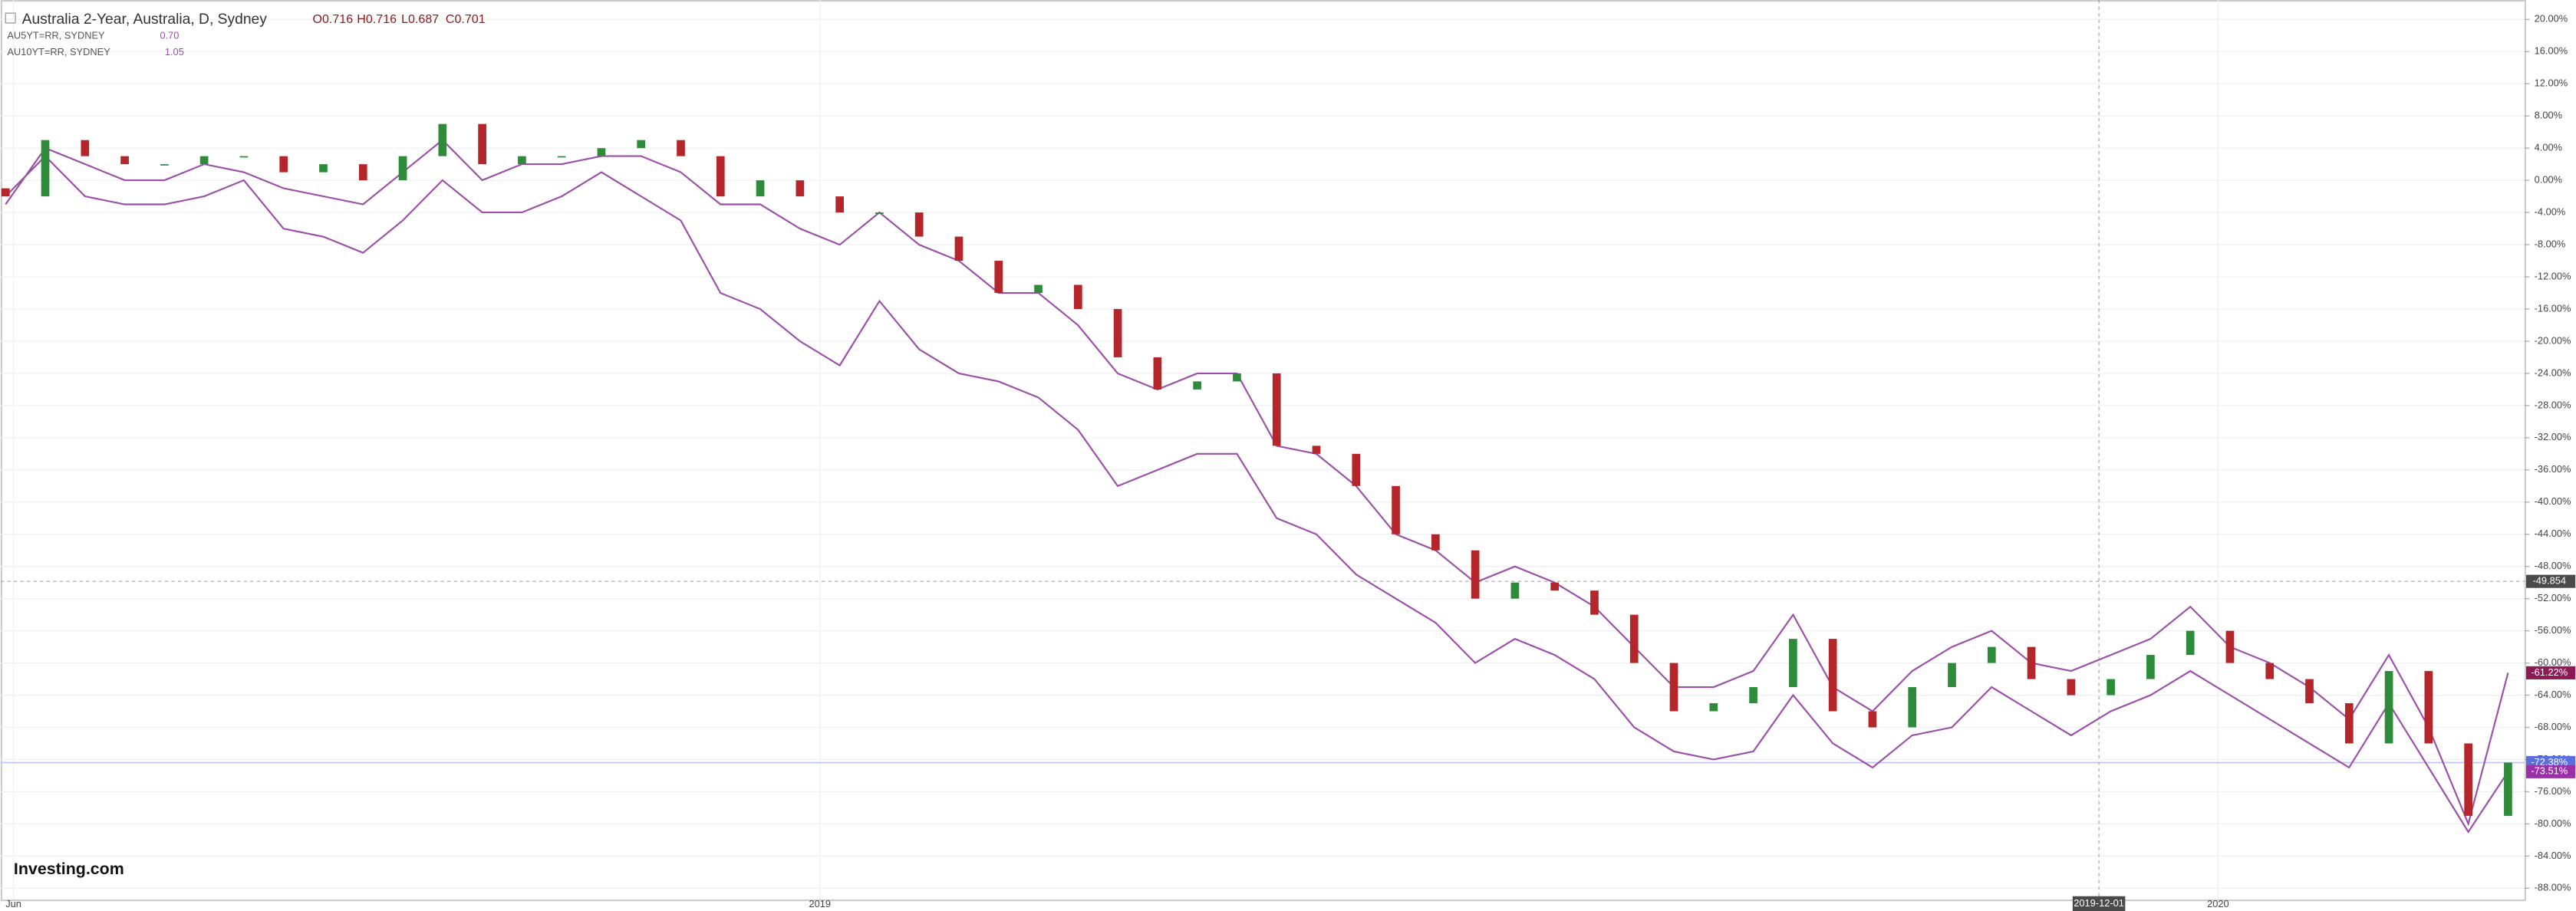 Image resolution: width=2576 pixels, height=911 pixels. Describe the element at coordinates (2553, 308) in the screenshot. I see `y-tick-label: -16.00%` at that location.